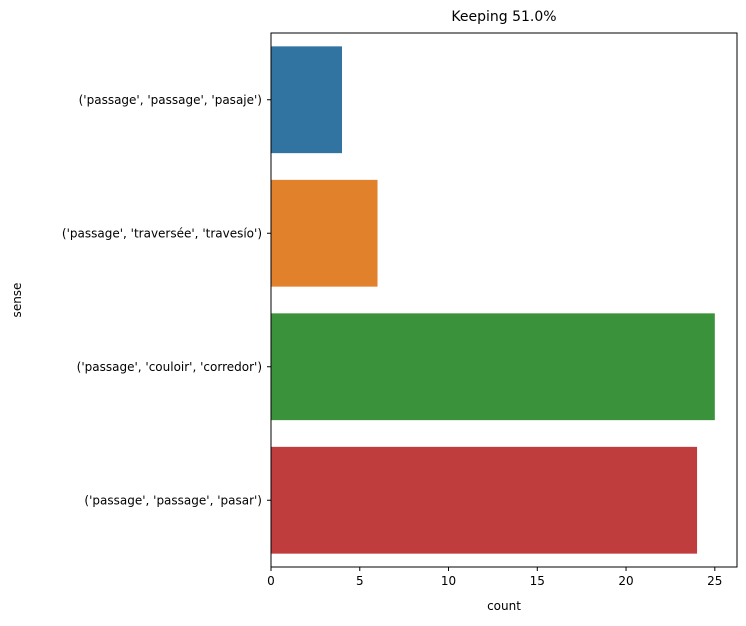  Describe the element at coordinates (714, 581) in the screenshot. I see `x-tick-label-5: 25` at that location.